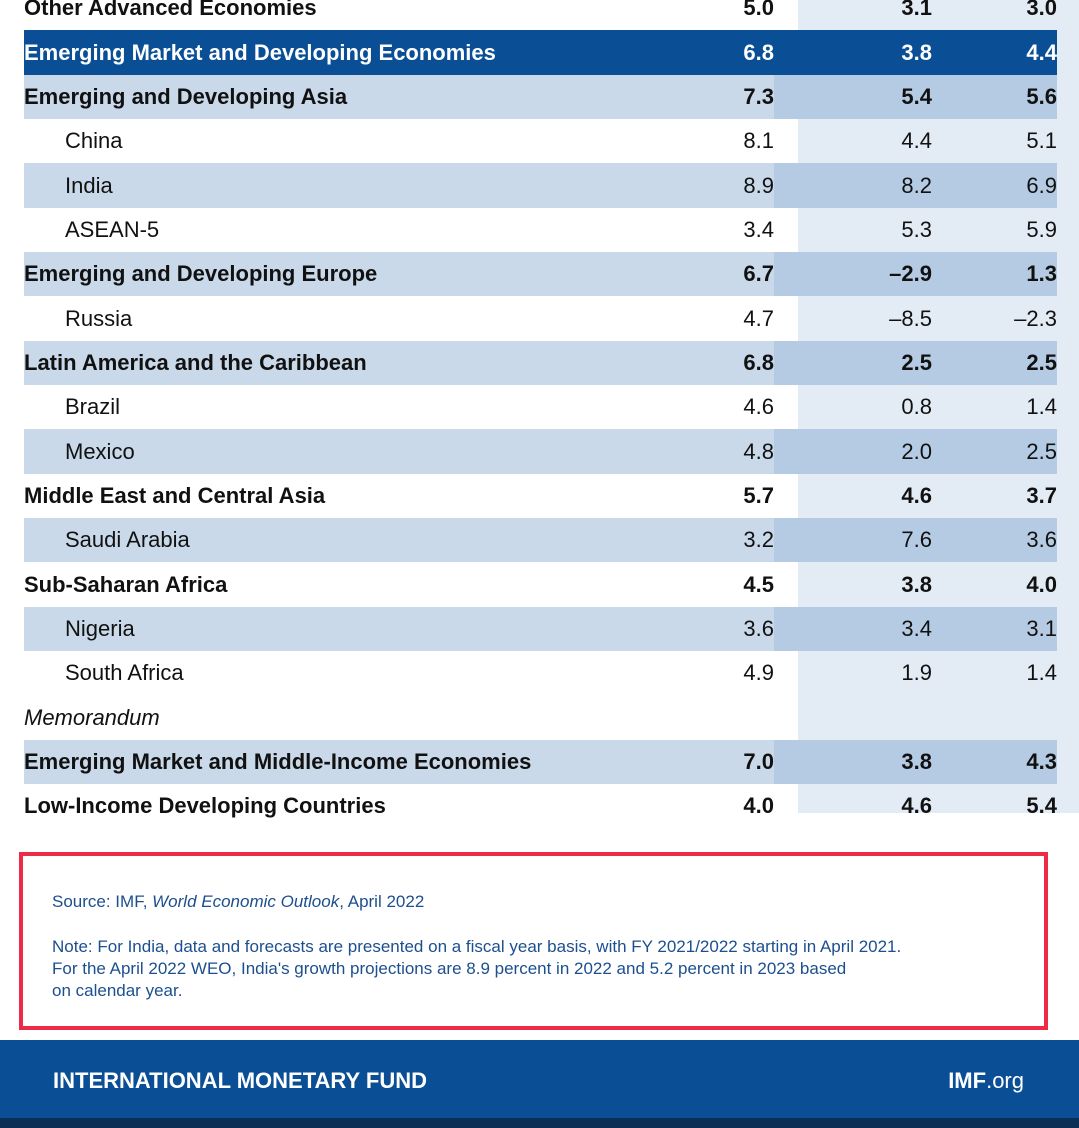 This screenshot has width=1079, height=1128. What do you see at coordinates (337, 97) in the screenshot?
I see `row-label: Emerging and Developing Asia` at bounding box center [337, 97].